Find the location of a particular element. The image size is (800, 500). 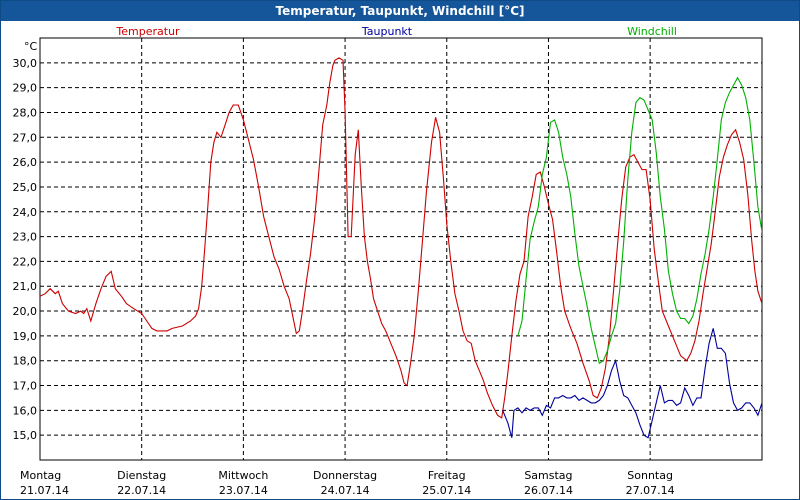

y-tick-label: 27,0 is located at coordinates (25, 137).